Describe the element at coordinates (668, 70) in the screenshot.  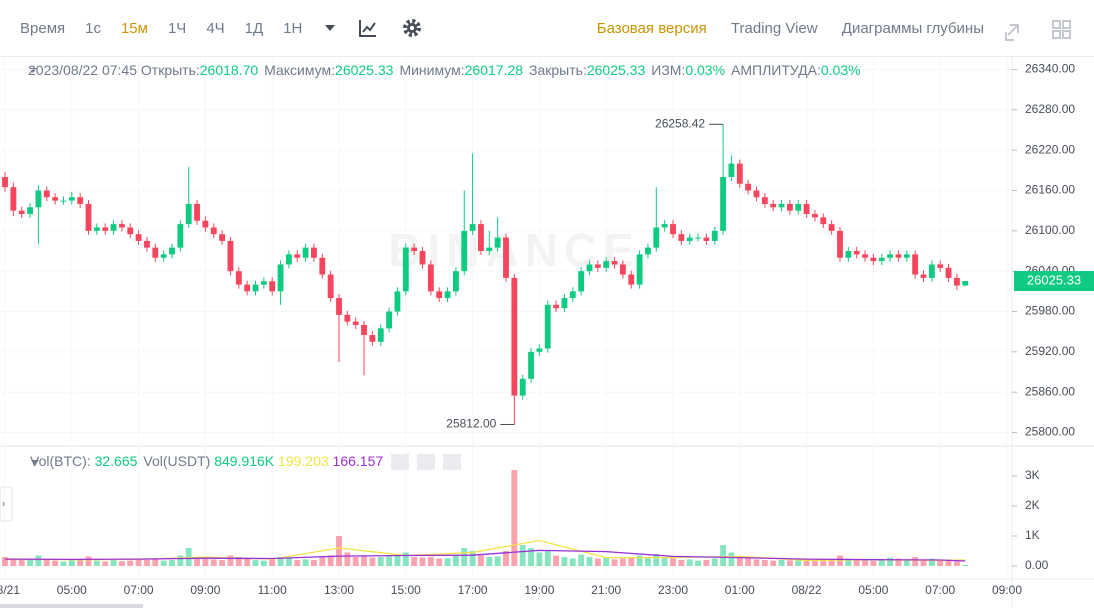
I see `label: ИЗМ:` at that location.